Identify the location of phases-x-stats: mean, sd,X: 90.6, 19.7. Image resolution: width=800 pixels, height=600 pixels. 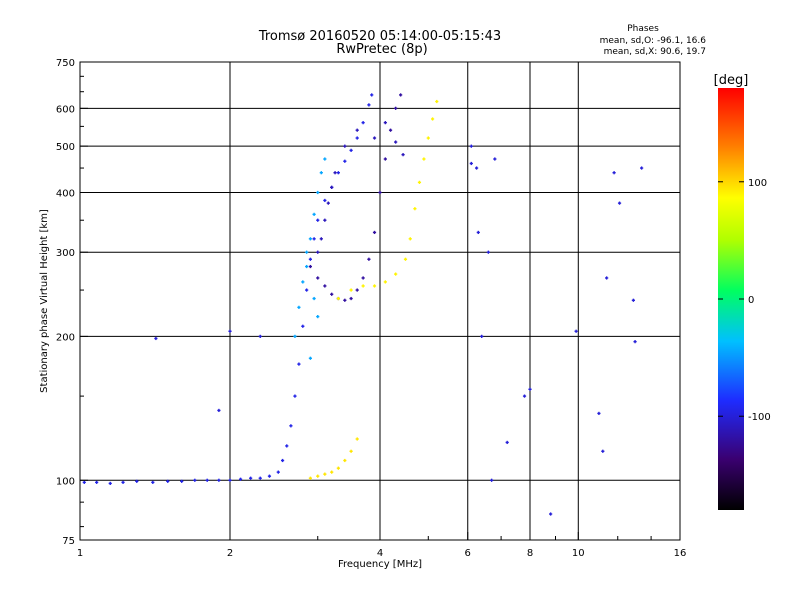
(655, 52).